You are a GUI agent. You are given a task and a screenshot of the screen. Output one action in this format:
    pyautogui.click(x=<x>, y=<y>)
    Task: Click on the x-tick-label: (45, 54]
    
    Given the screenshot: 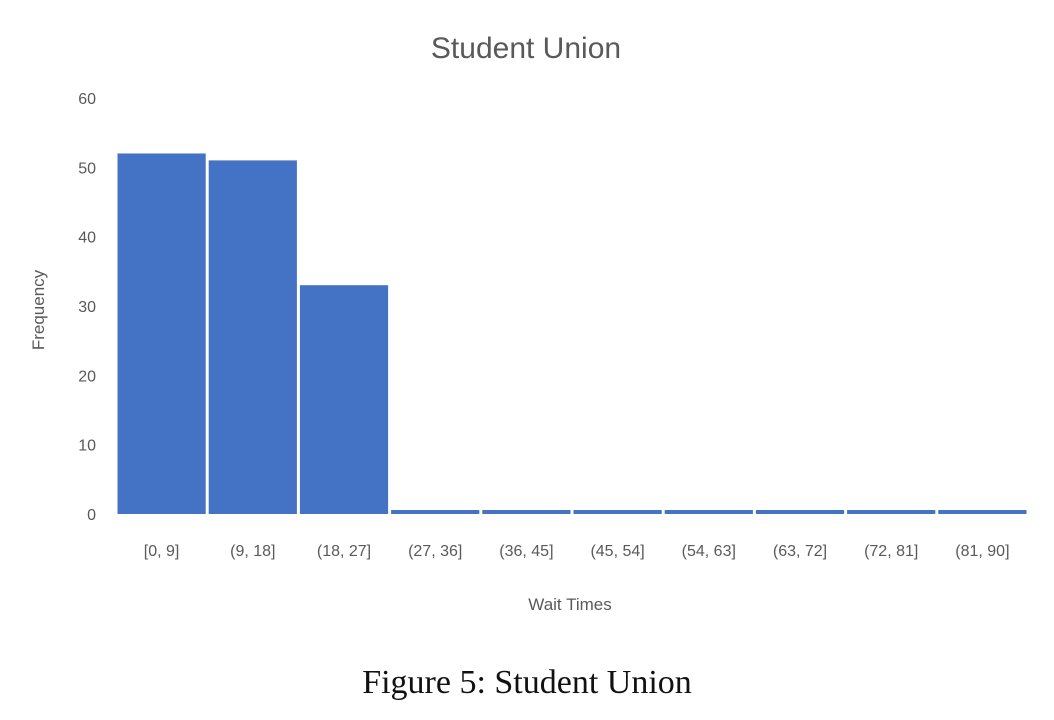 What is the action you would take?
    pyautogui.click(x=617, y=551)
    